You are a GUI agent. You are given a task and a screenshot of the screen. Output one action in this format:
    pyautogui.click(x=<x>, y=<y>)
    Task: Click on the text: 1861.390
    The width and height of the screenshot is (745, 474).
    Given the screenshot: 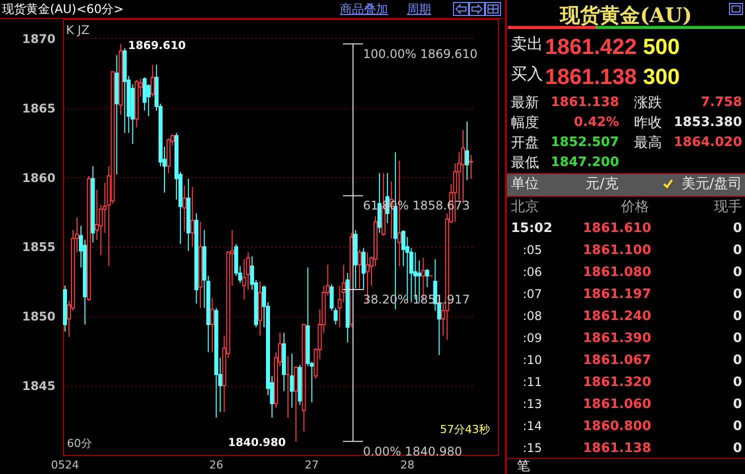 What is the action you would take?
    pyautogui.click(x=617, y=338)
    